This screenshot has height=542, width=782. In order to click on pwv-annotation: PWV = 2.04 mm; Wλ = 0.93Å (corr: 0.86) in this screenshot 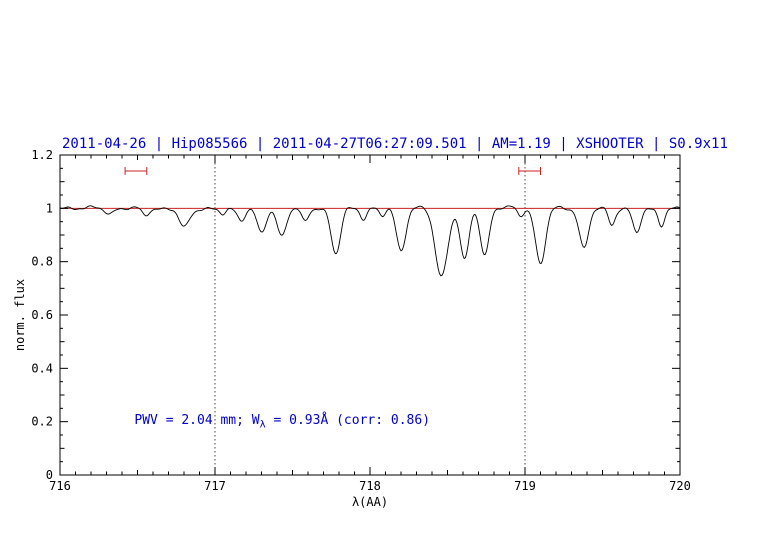, I will do `click(282, 422)`.